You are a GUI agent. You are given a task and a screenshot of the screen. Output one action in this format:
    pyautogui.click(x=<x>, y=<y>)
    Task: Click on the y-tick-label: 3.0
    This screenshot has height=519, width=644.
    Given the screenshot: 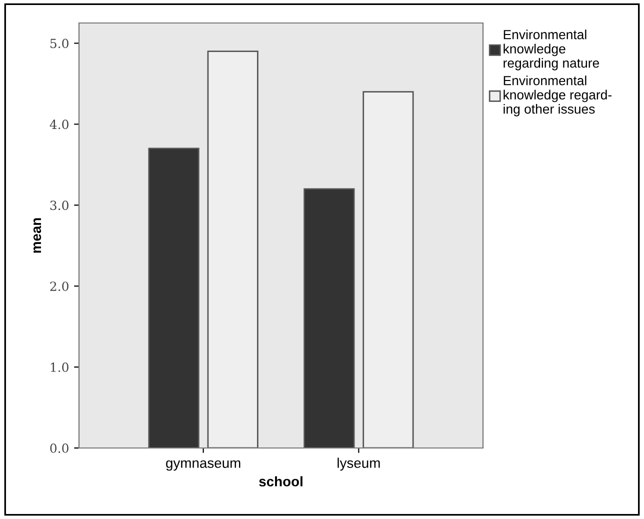 What is the action you would take?
    pyautogui.click(x=59, y=205)
    